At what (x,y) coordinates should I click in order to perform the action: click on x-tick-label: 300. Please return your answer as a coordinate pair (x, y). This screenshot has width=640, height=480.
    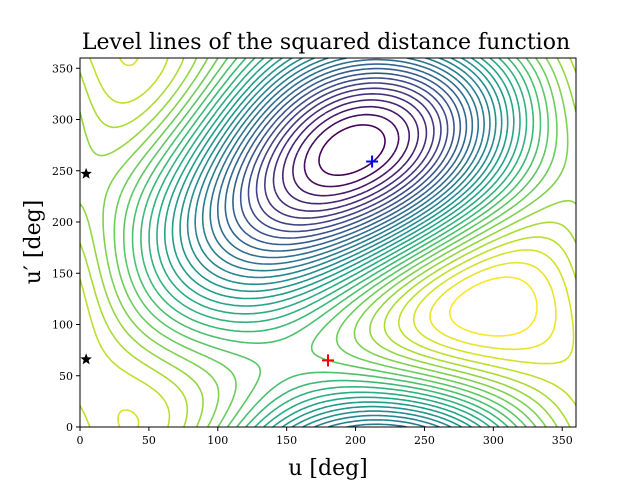
    Looking at the image, I should click on (493, 440).